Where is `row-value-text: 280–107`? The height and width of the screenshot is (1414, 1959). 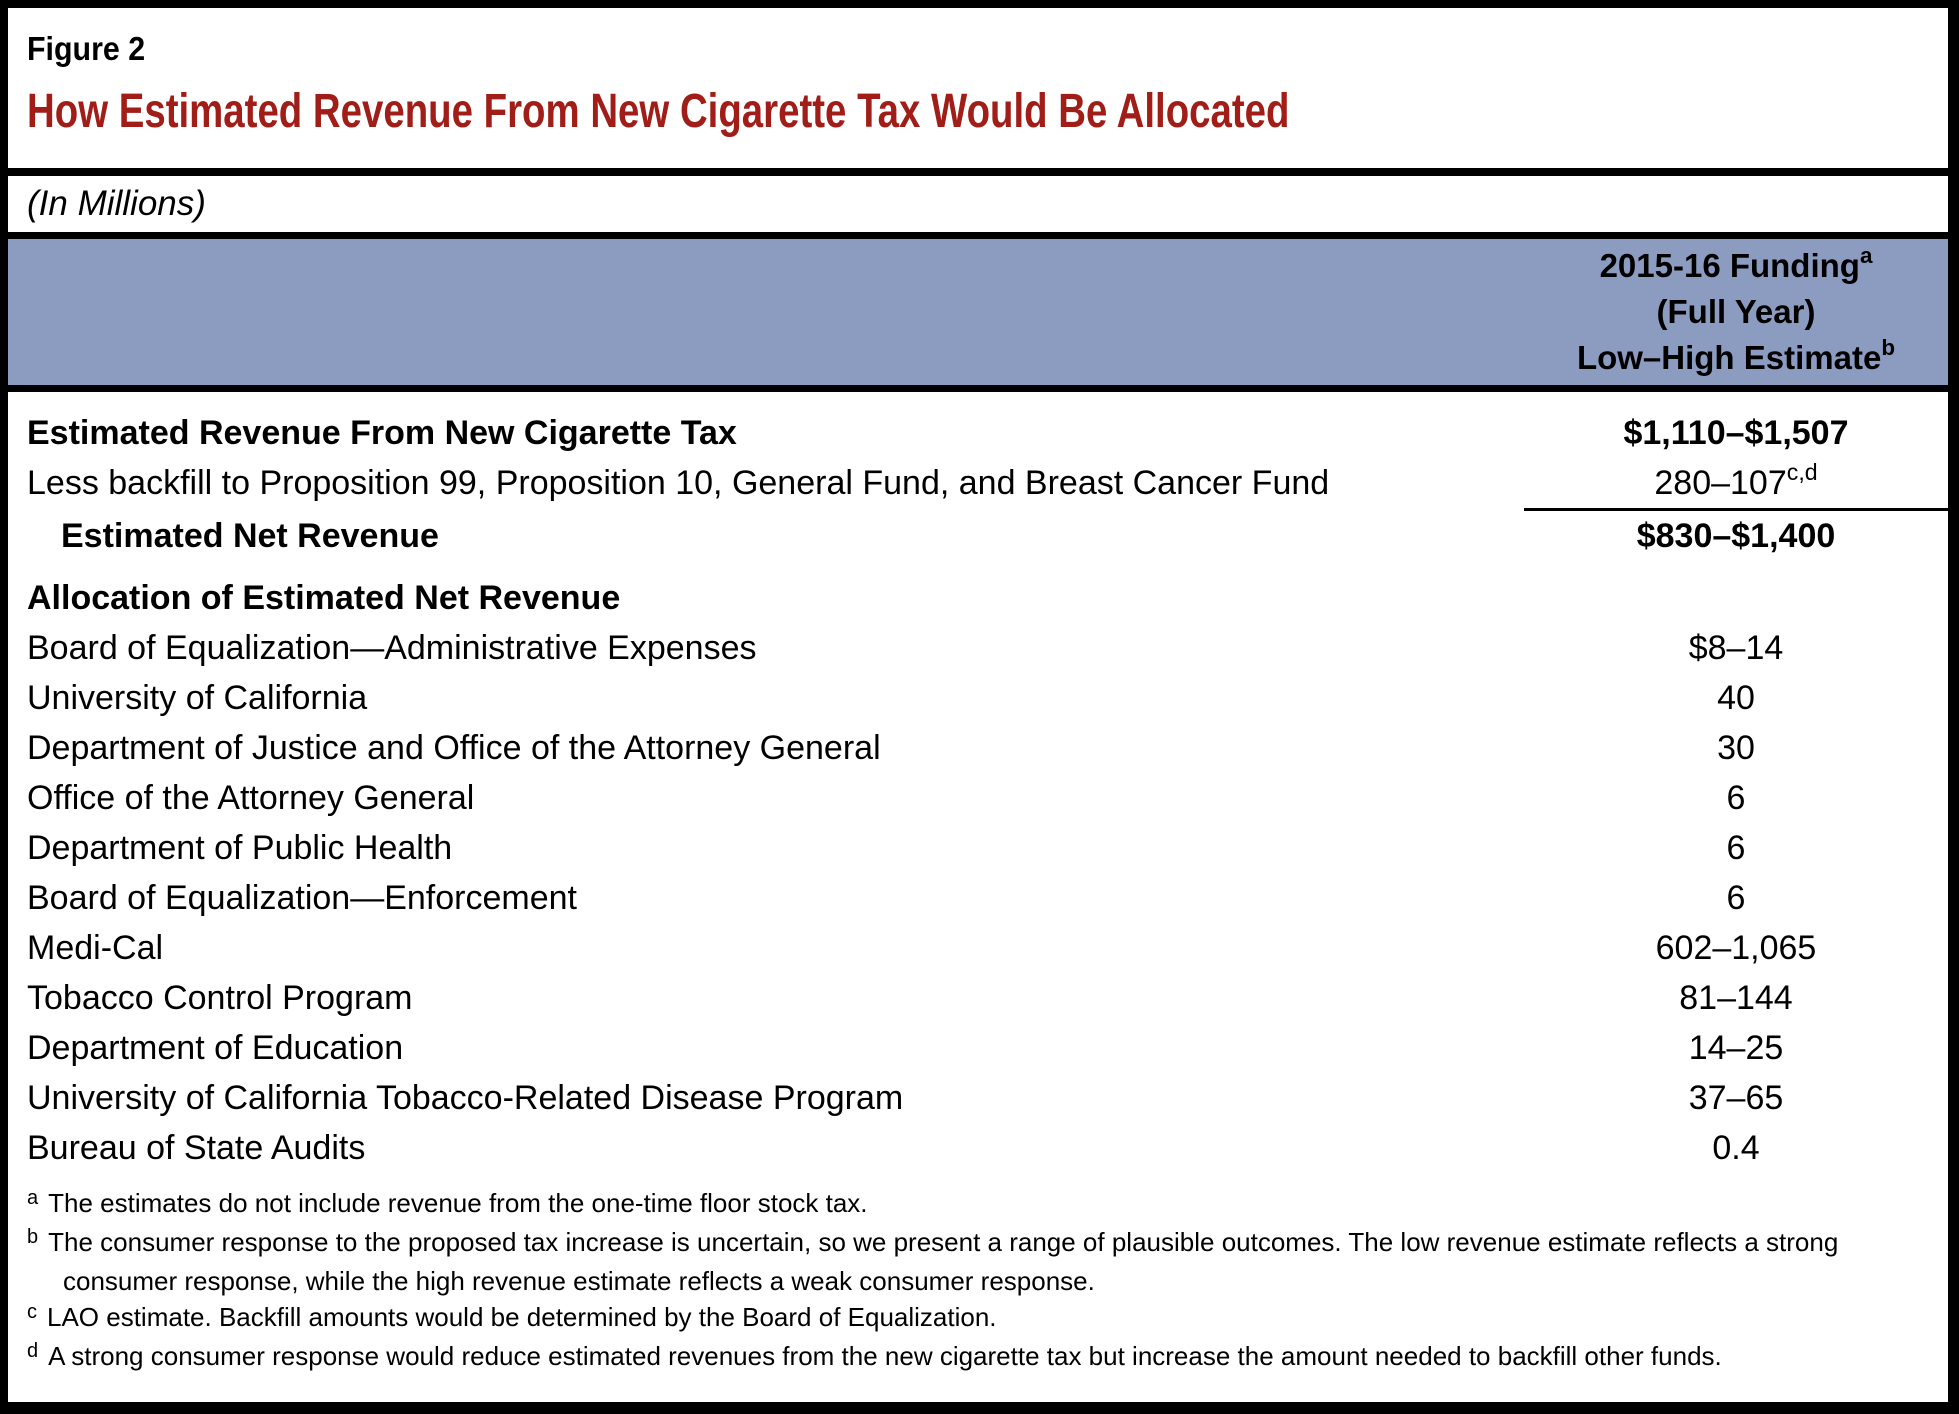
row-value-text: 280–107 is located at coordinates (1720, 483).